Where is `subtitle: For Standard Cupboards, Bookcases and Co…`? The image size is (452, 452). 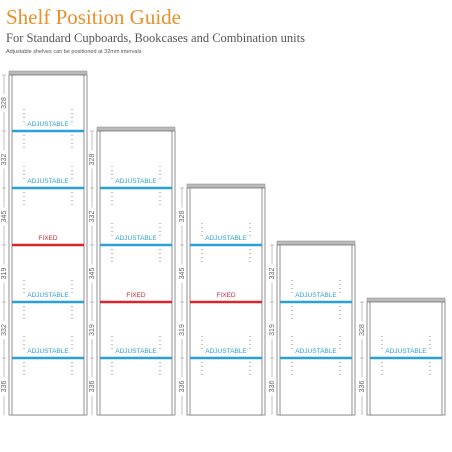 subtitle: For Standard Cupboards, Bookcases and Co… is located at coordinates (155, 38).